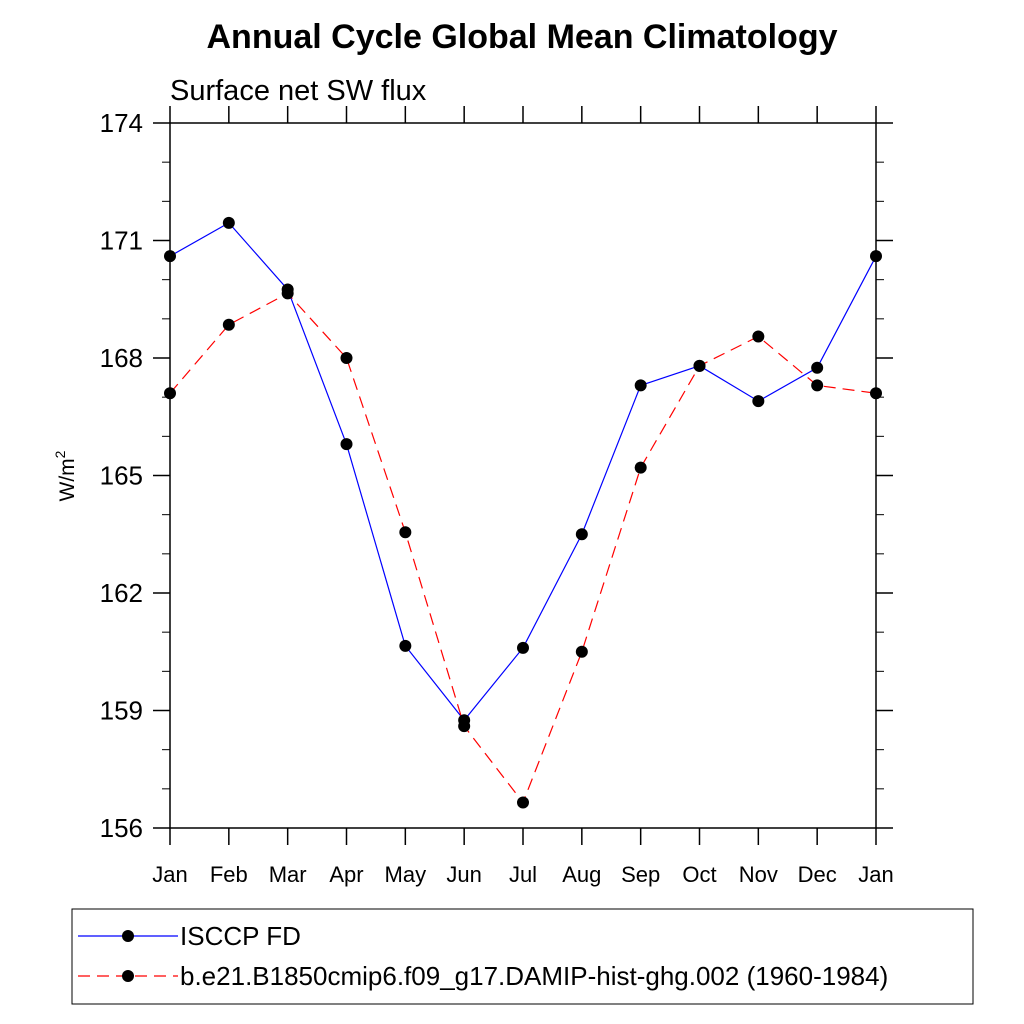 The height and width of the screenshot is (1024, 1024). What do you see at coordinates (288, 874) in the screenshot?
I see `x-tick-label: Mar` at bounding box center [288, 874].